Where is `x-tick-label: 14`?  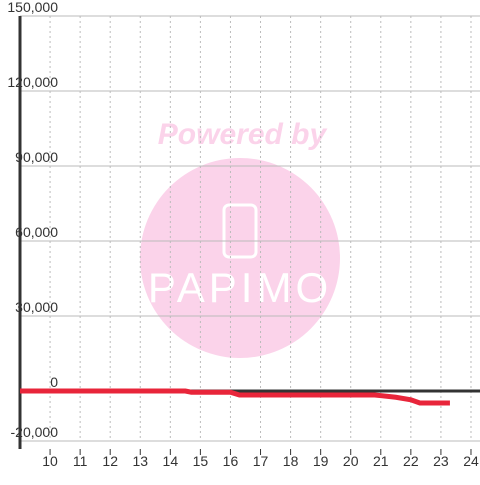 x-tick-label: 14 is located at coordinates (171, 461).